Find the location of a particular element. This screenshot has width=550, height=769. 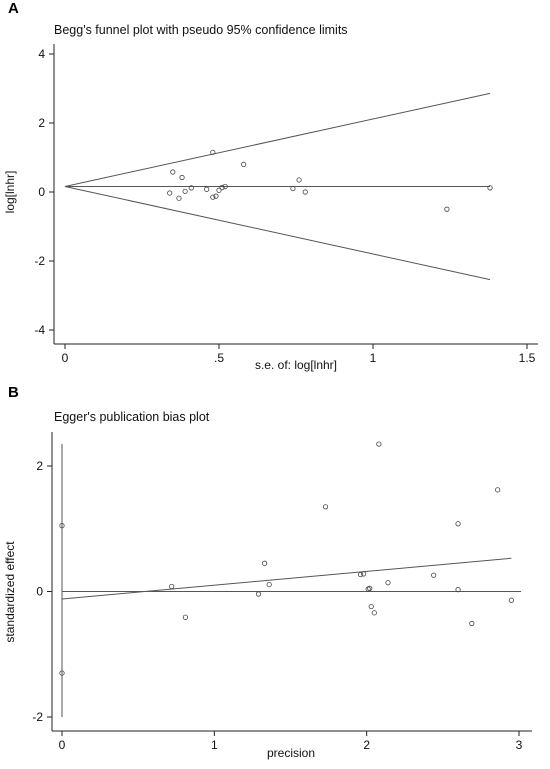

panel-b-letter: B is located at coordinates (13, 392).